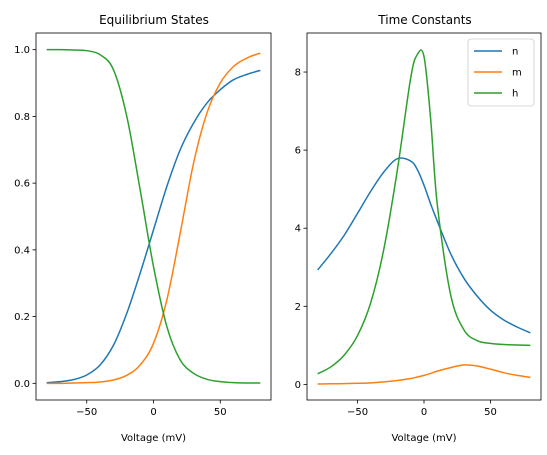 This screenshot has height=455, width=547. I want to click on chart-title: Equilibrium States, so click(154, 20).